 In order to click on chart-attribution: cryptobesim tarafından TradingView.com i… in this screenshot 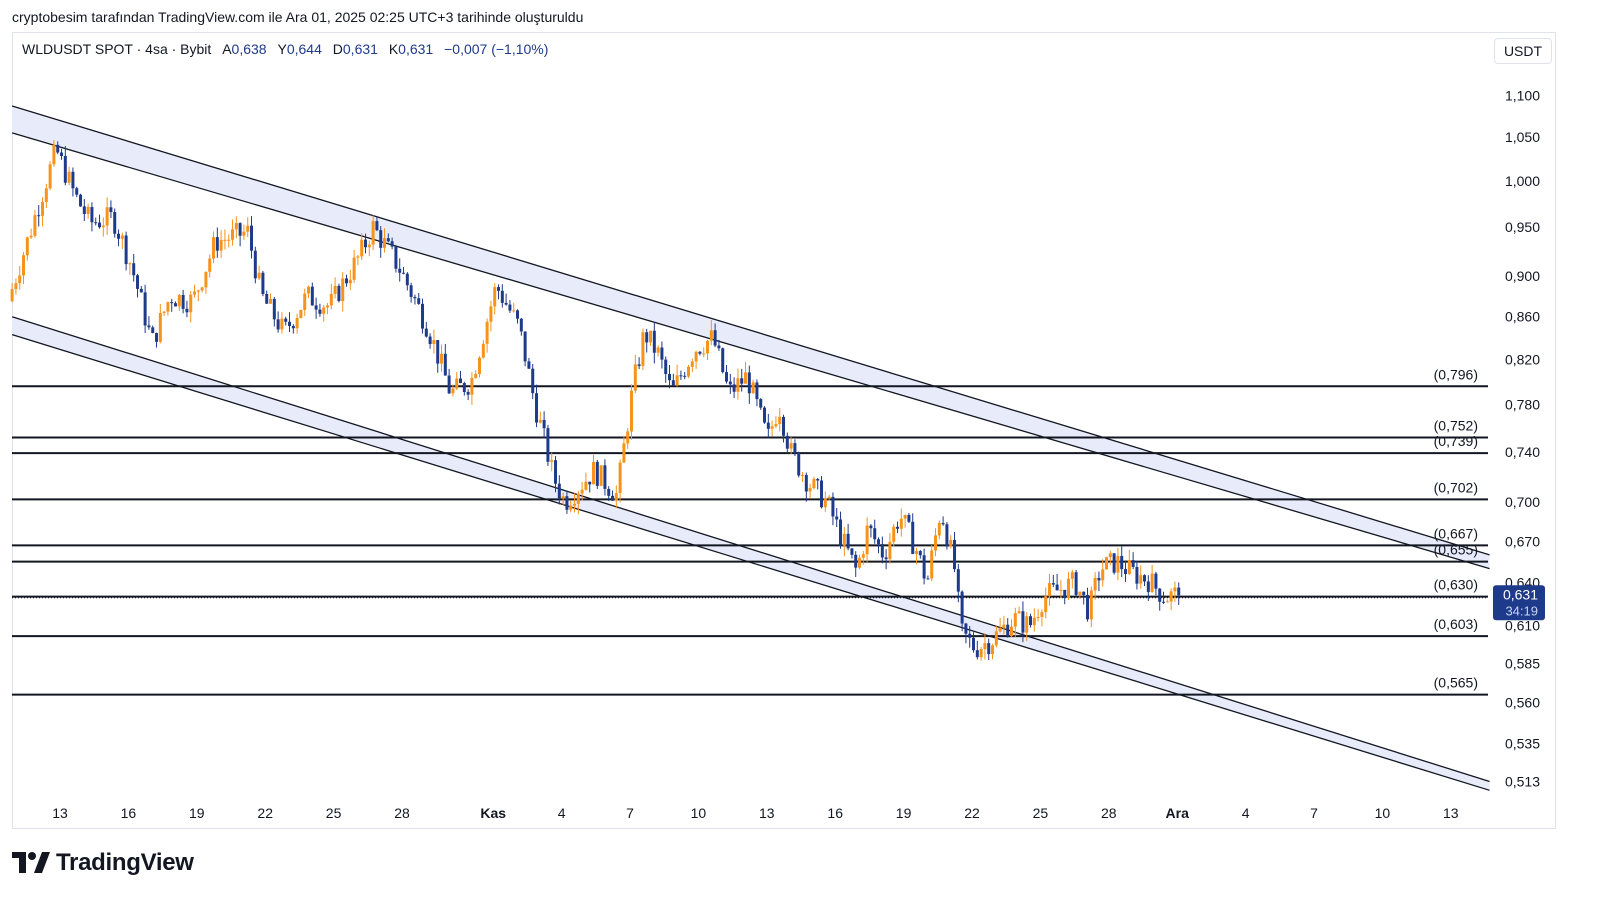, I will do `click(298, 17)`.